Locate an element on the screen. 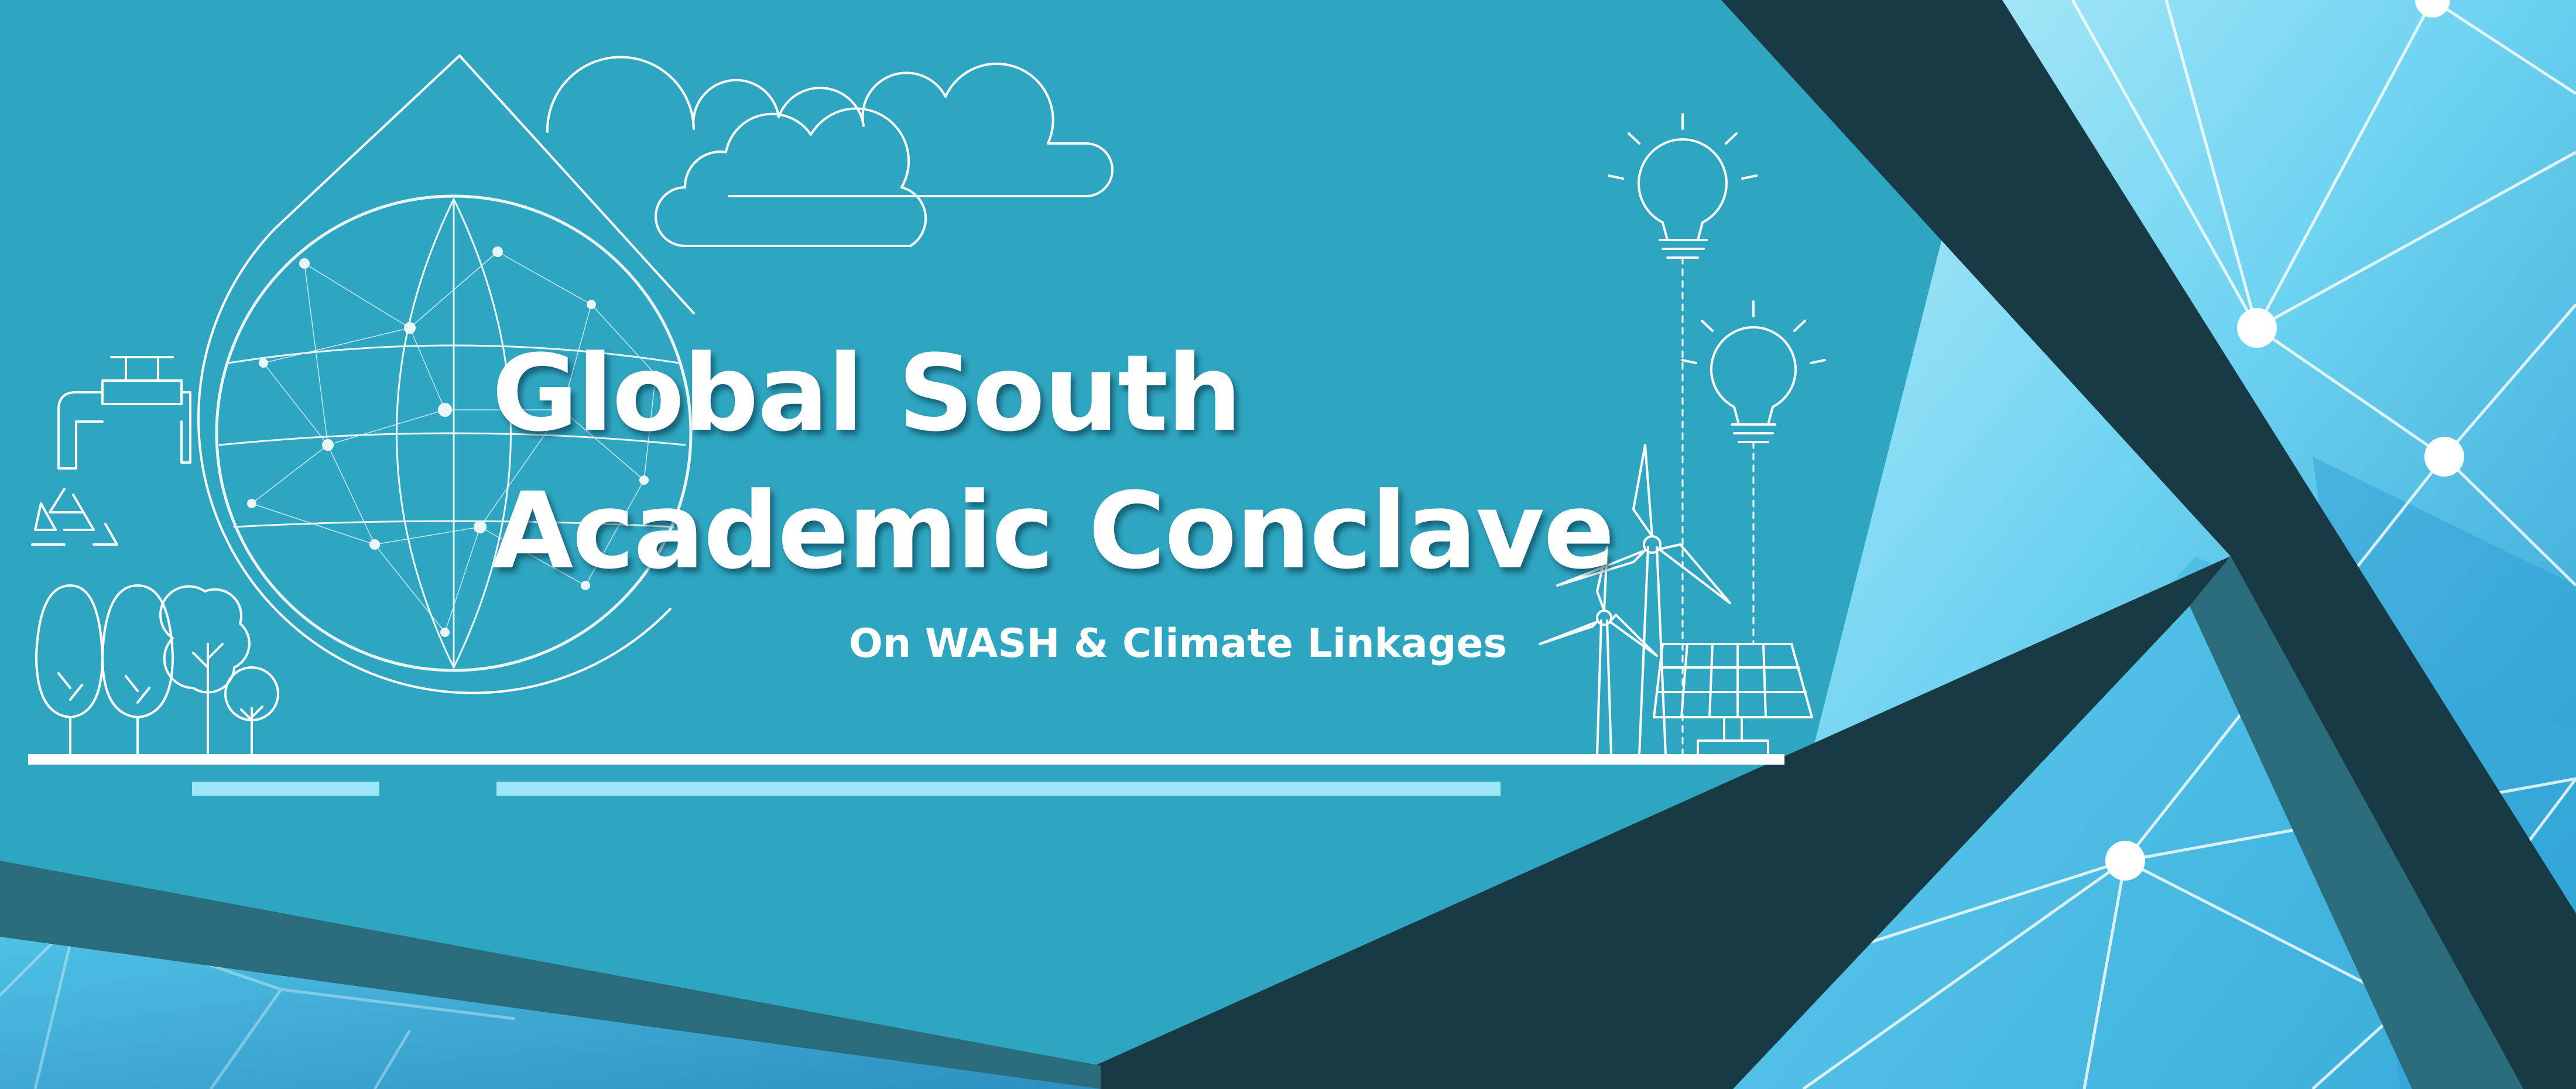  page-title: Global South Academic Conclave is located at coordinates (1053, 462).